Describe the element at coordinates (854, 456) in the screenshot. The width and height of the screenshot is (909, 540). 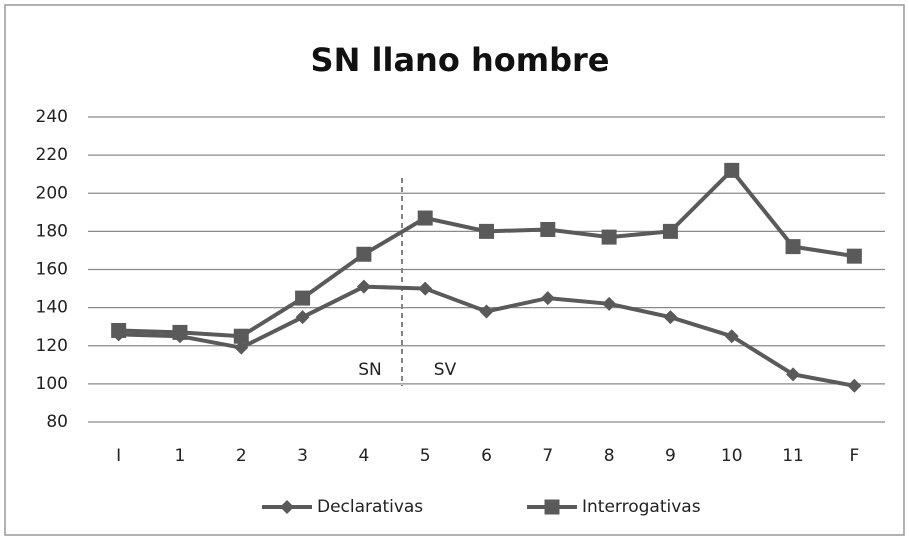
I see `x-tick-label: F` at that location.